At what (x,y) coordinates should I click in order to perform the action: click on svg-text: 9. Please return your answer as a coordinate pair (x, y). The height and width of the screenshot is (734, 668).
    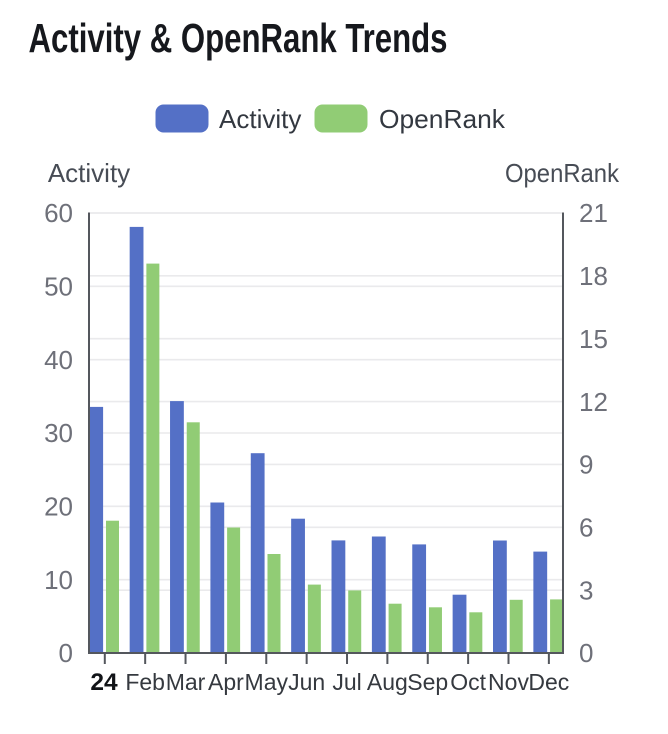
    Looking at the image, I should click on (586, 465).